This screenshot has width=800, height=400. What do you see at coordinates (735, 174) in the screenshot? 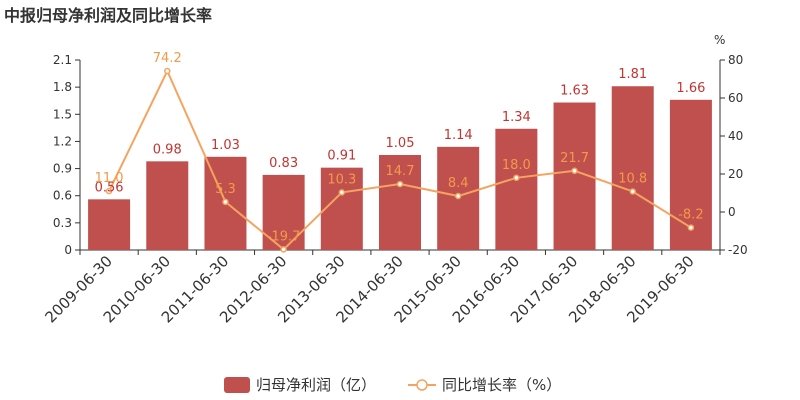
I see `right-axis-tick-label: 20` at bounding box center [735, 174].